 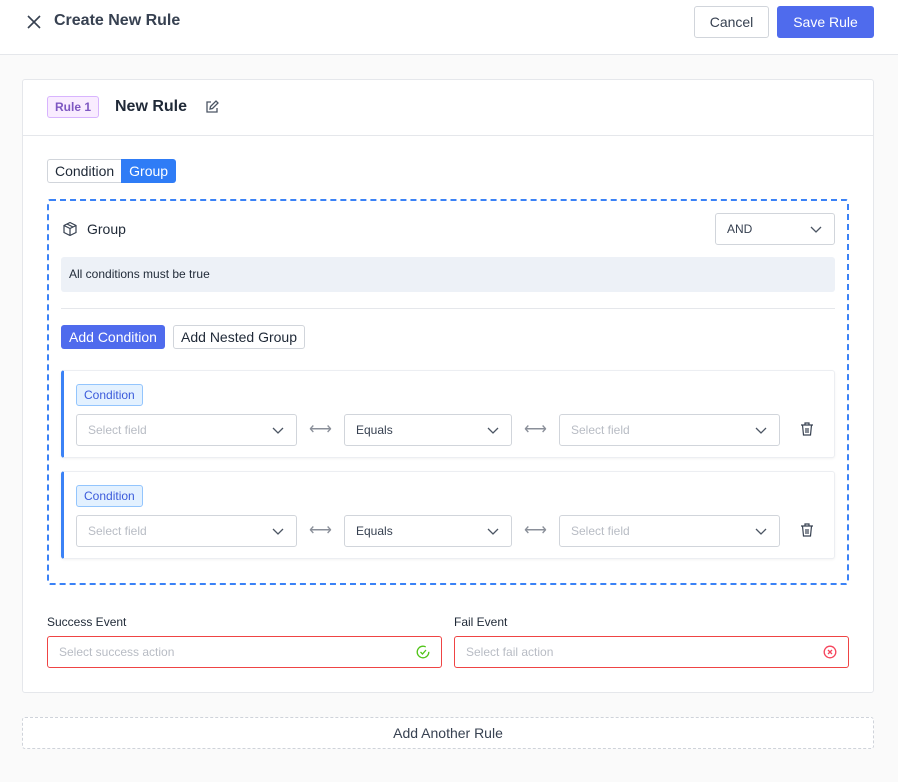 I want to click on group-label: Group, so click(x=106, y=229).